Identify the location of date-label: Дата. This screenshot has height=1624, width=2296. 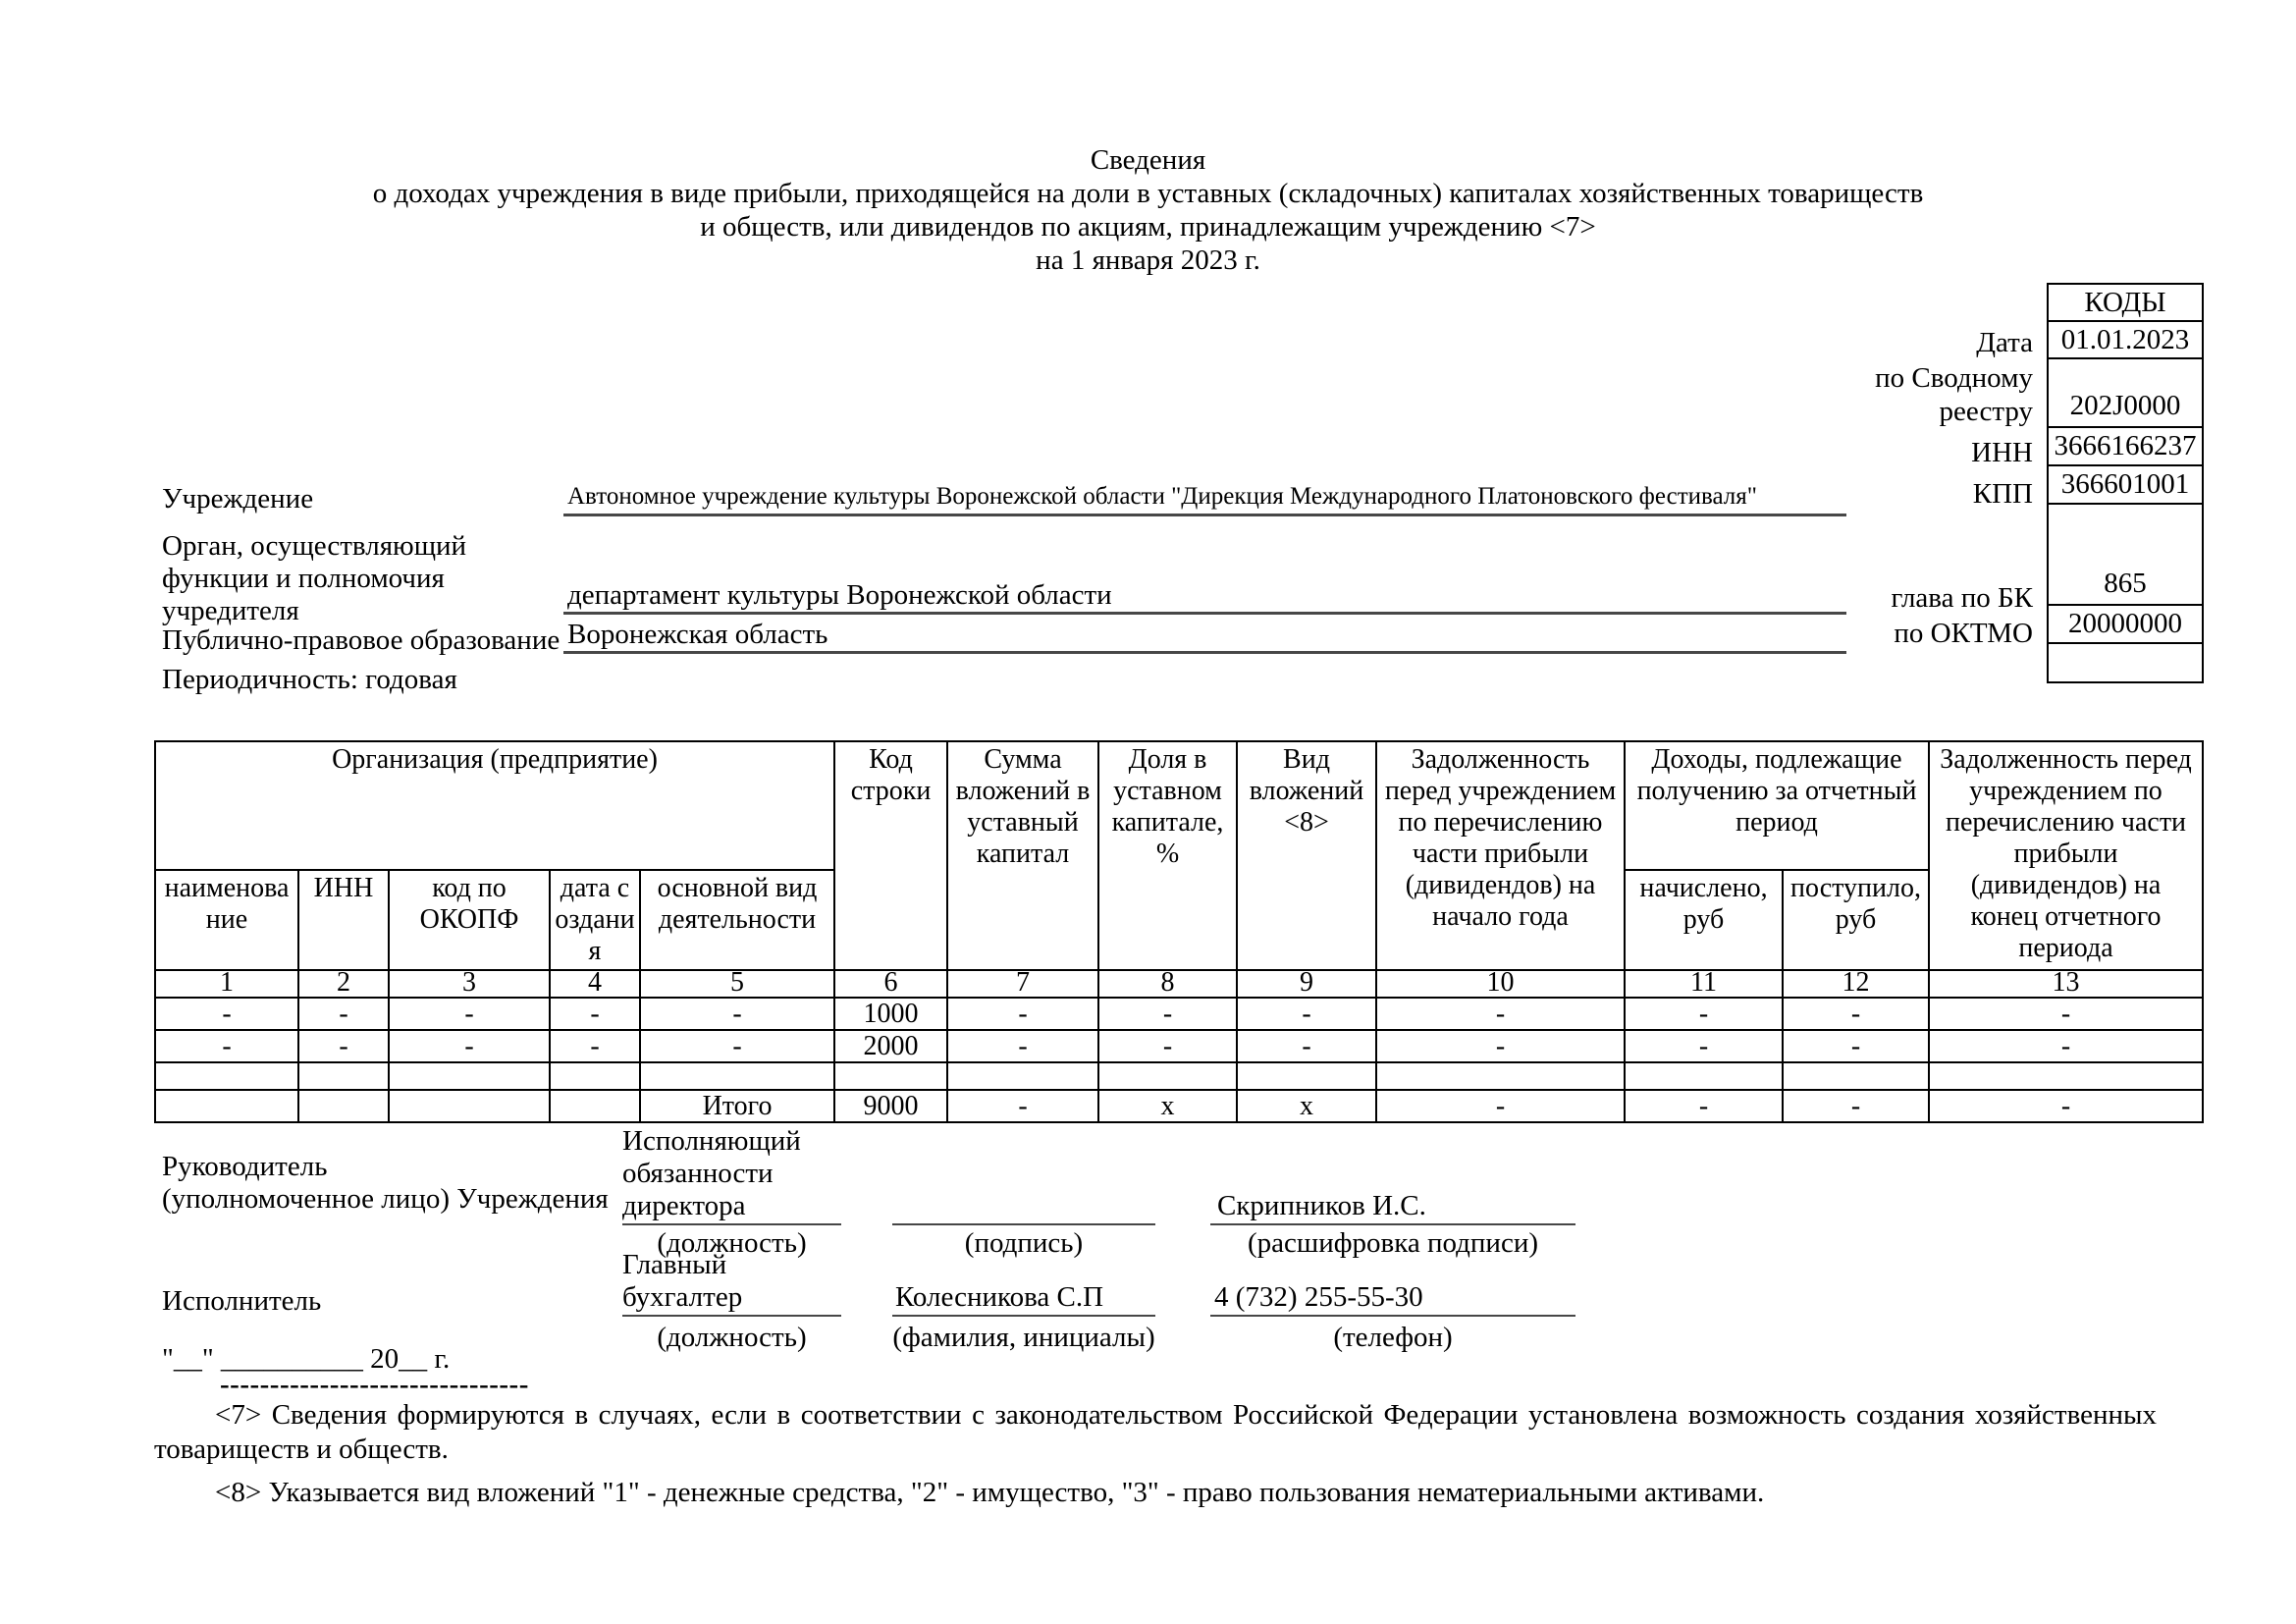
(2004, 342).